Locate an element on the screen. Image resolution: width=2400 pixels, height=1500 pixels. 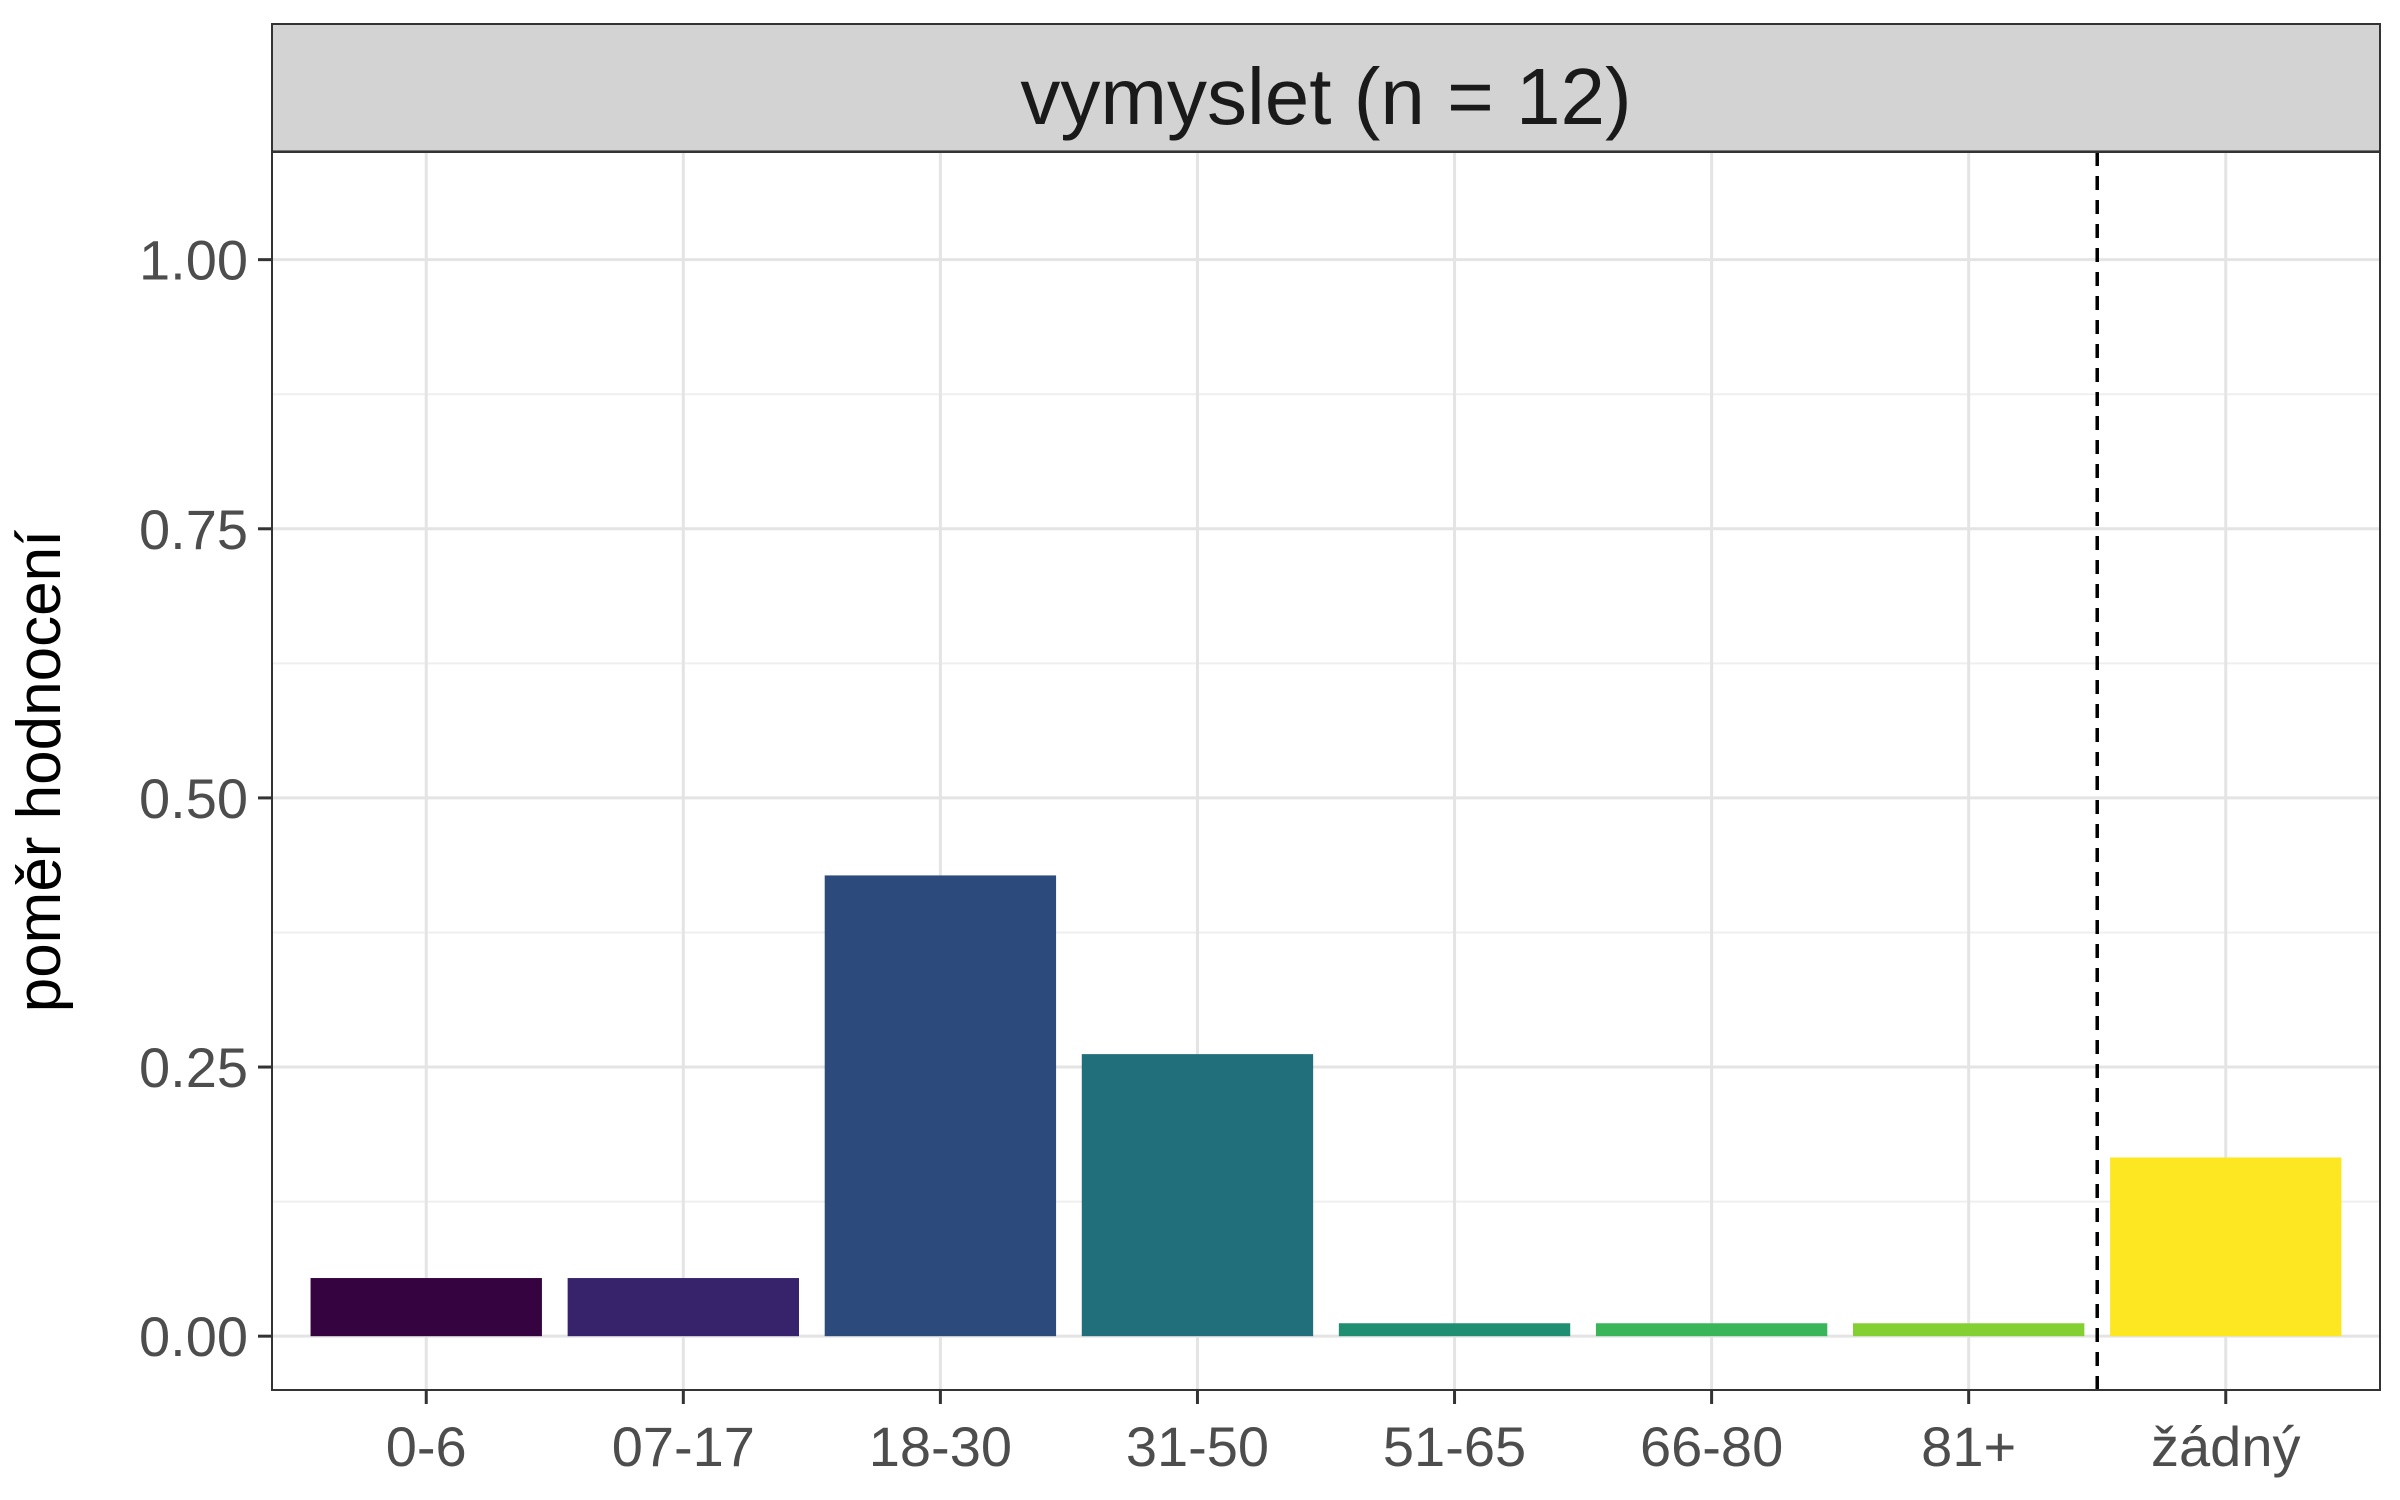
y-tick-label: 0.25 is located at coordinates (193, 1067).